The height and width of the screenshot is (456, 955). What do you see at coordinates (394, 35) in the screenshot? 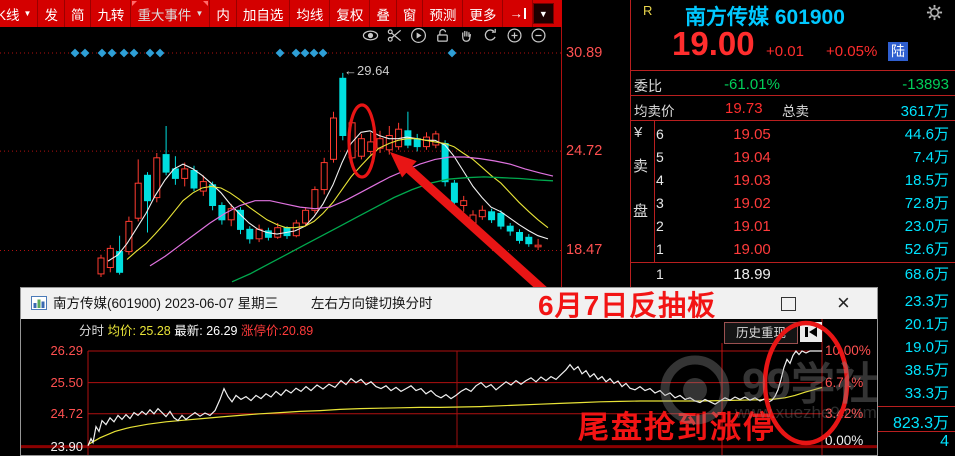
I see `scissors-icon` at bounding box center [394, 35].